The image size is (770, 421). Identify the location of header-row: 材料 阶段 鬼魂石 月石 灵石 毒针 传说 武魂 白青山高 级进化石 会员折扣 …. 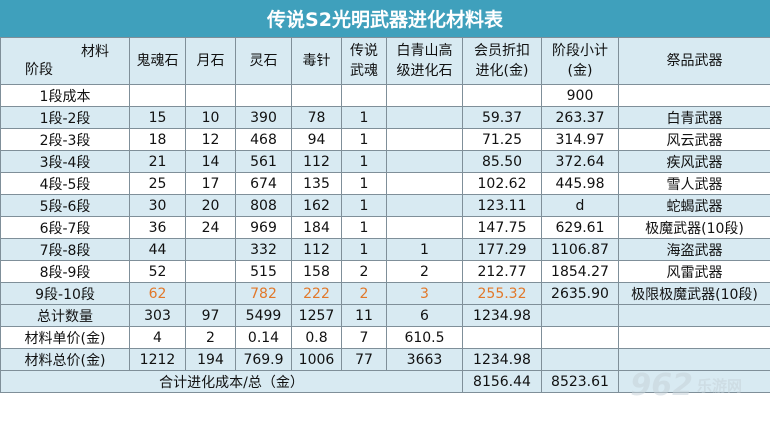
(385, 61).